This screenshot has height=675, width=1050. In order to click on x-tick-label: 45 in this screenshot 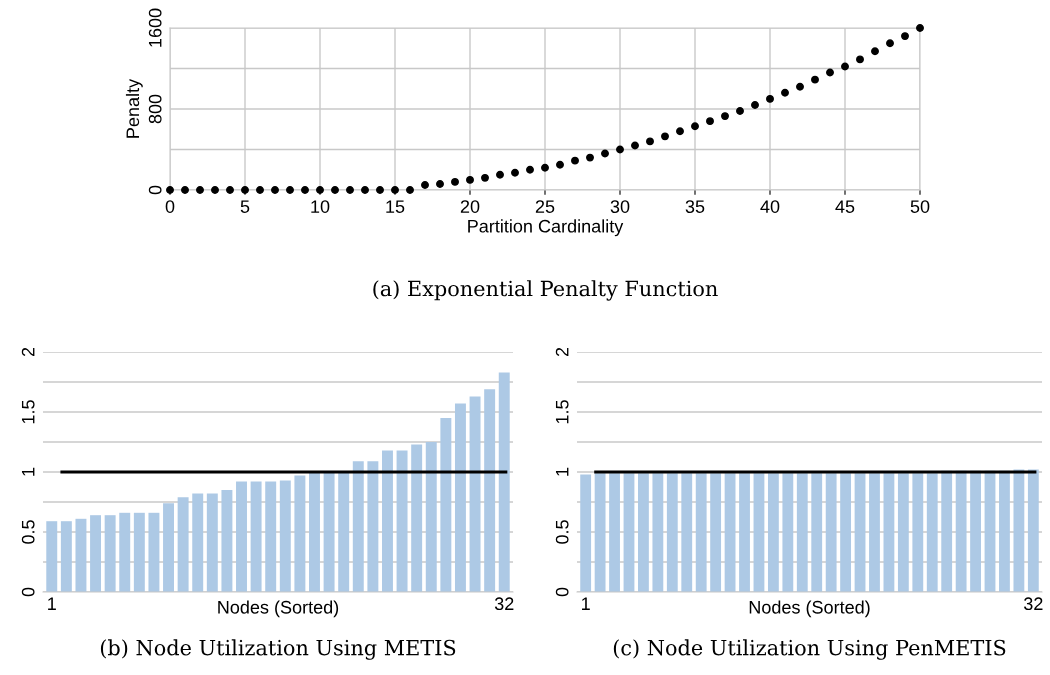, I will do `click(845, 206)`.